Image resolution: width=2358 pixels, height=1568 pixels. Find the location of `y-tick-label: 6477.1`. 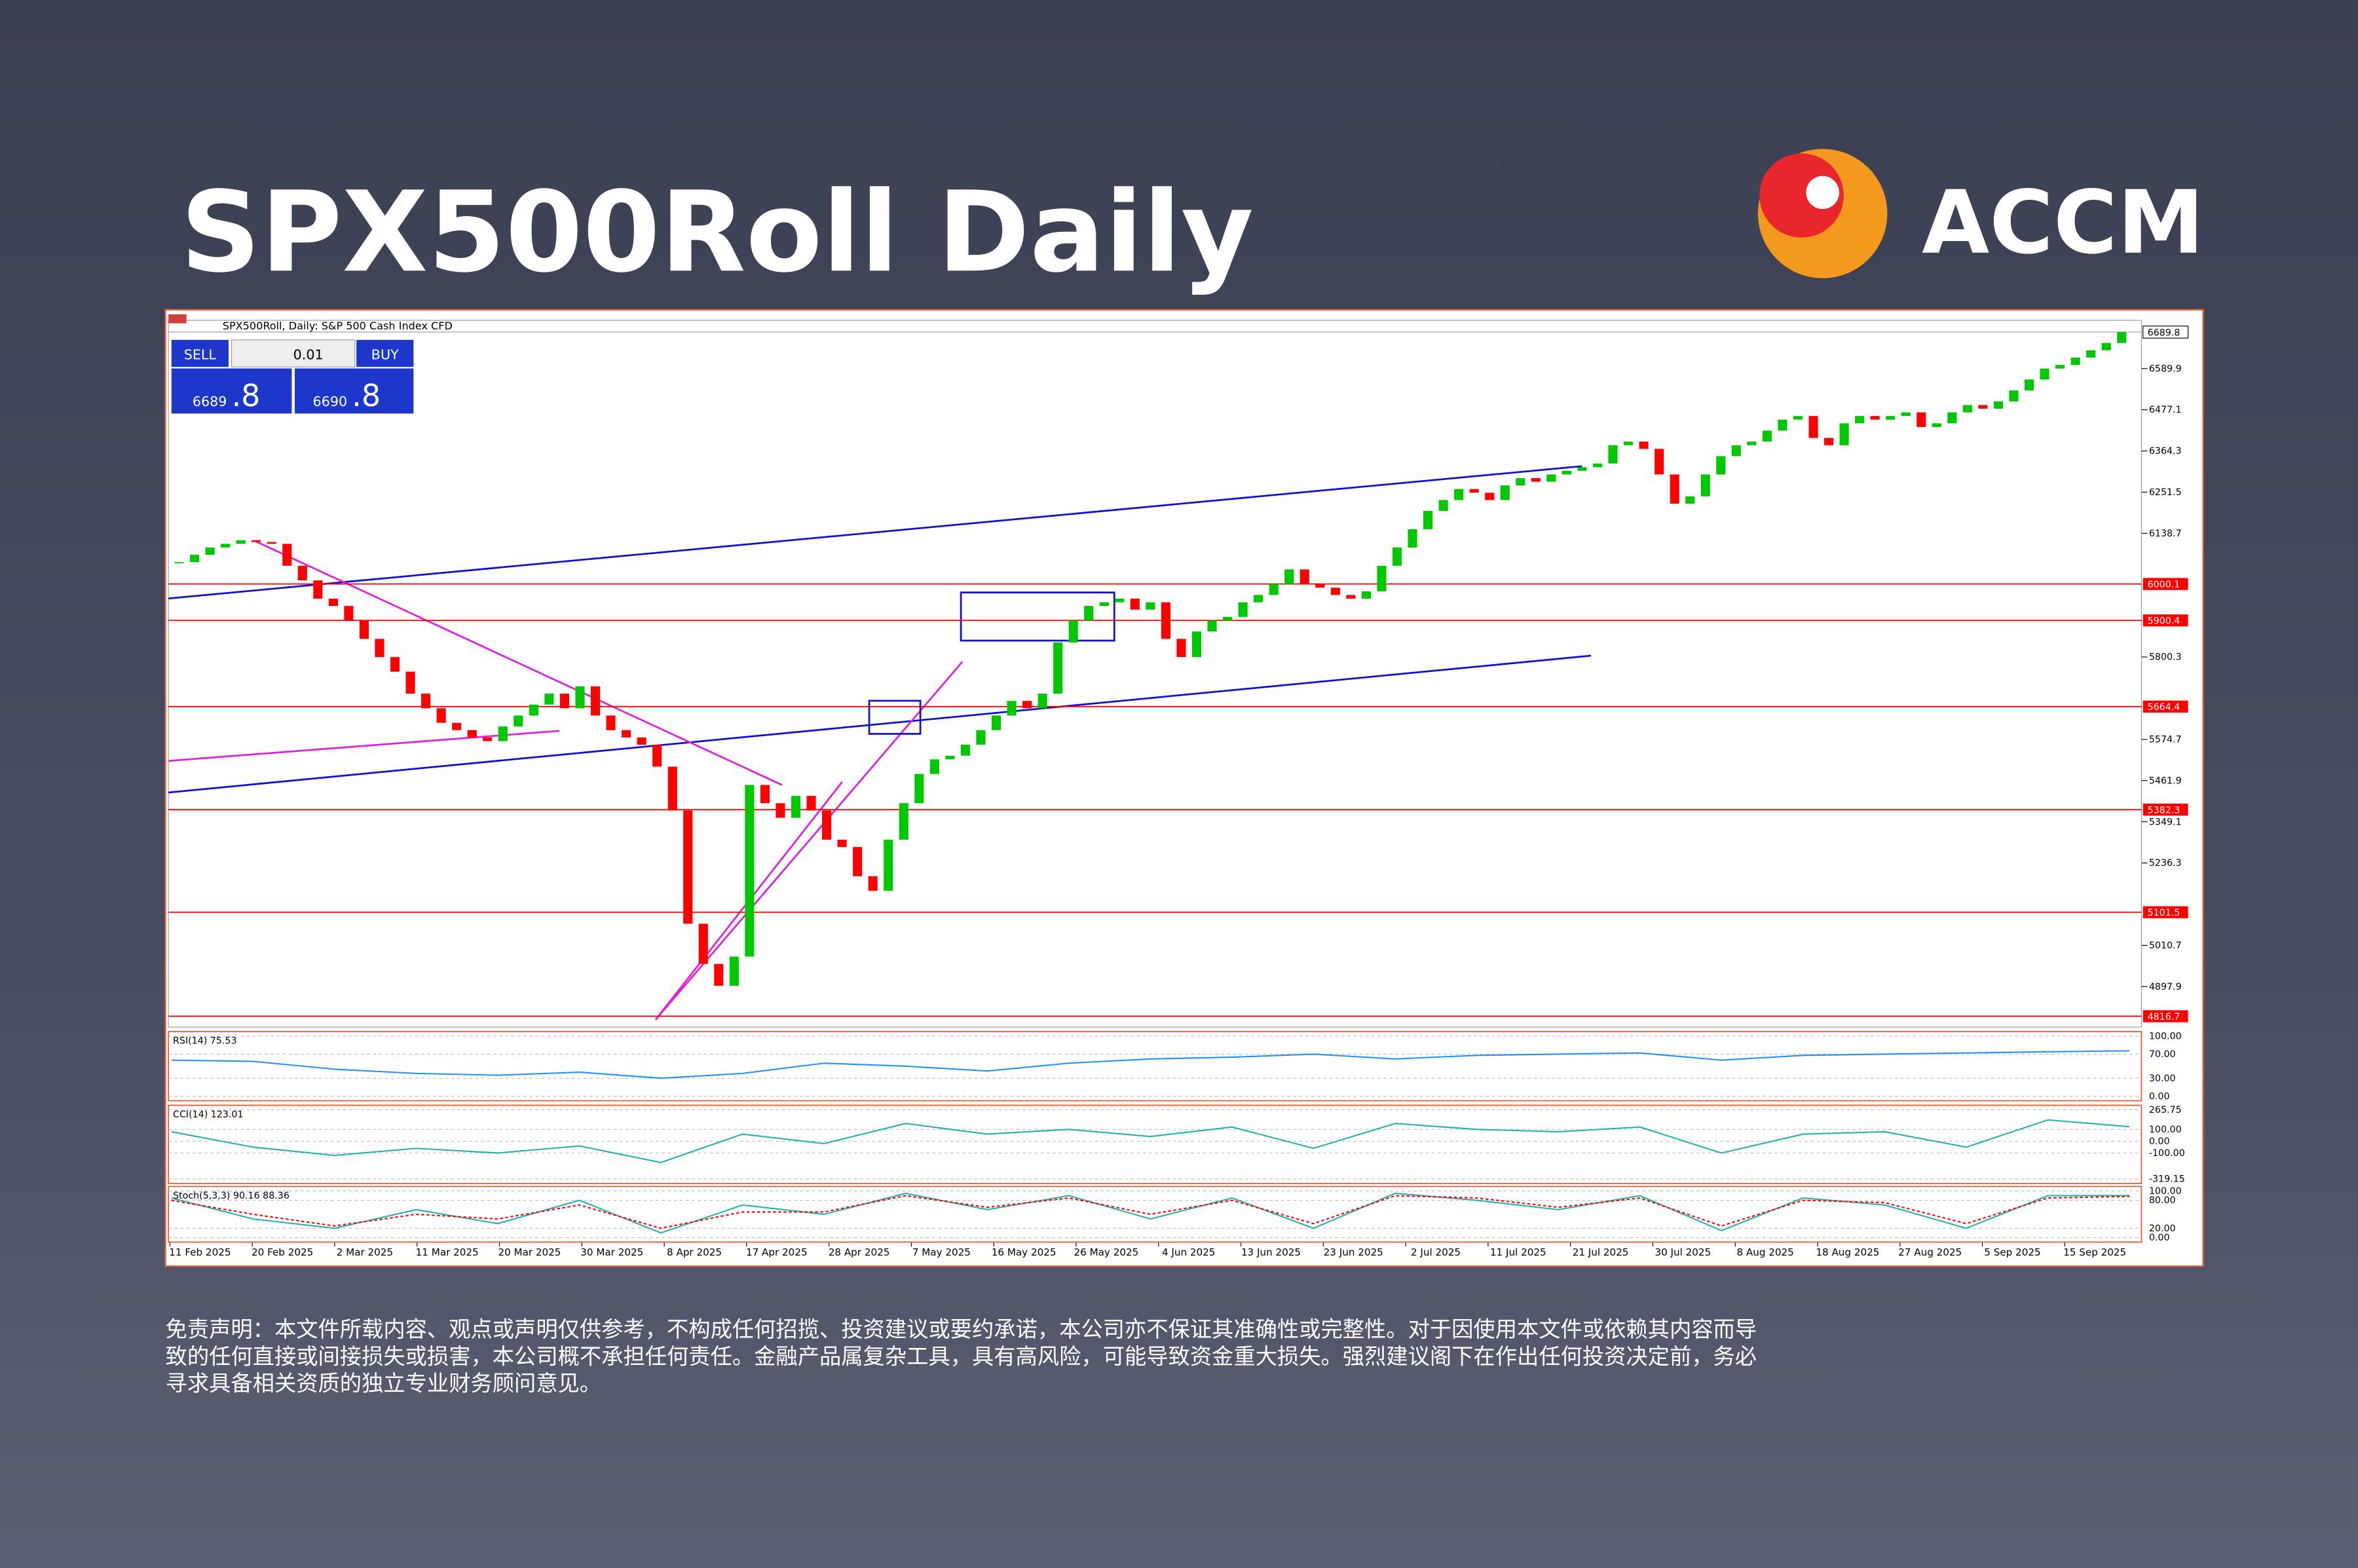

y-tick-label: 6477.1 is located at coordinates (2165, 410).